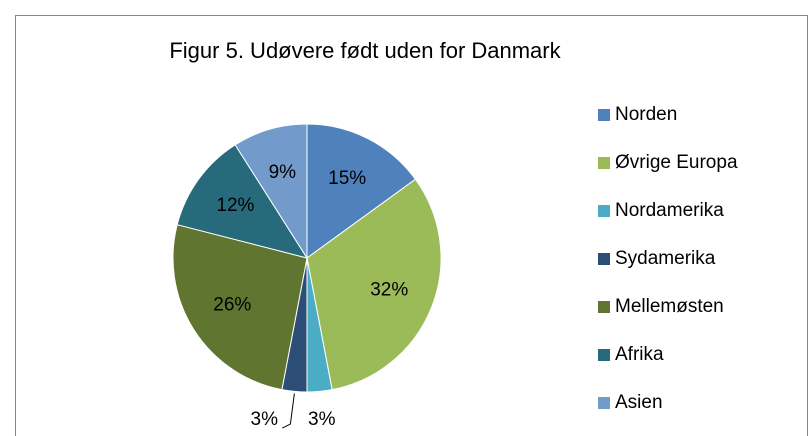  What do you see at coordinates (669, 210) in the screenshot?
I see `legend-label: Nordamerika` at bounding box center [669, 210].